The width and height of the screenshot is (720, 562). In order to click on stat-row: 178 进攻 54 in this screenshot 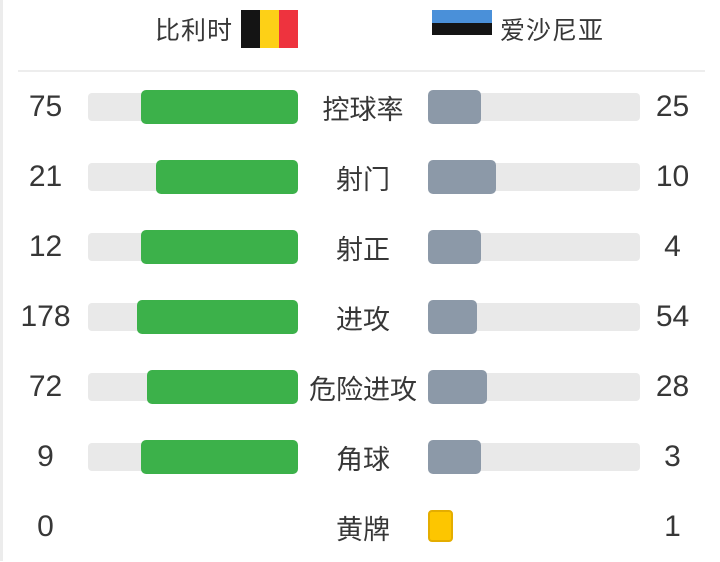, I will do `click(361, 317)`.